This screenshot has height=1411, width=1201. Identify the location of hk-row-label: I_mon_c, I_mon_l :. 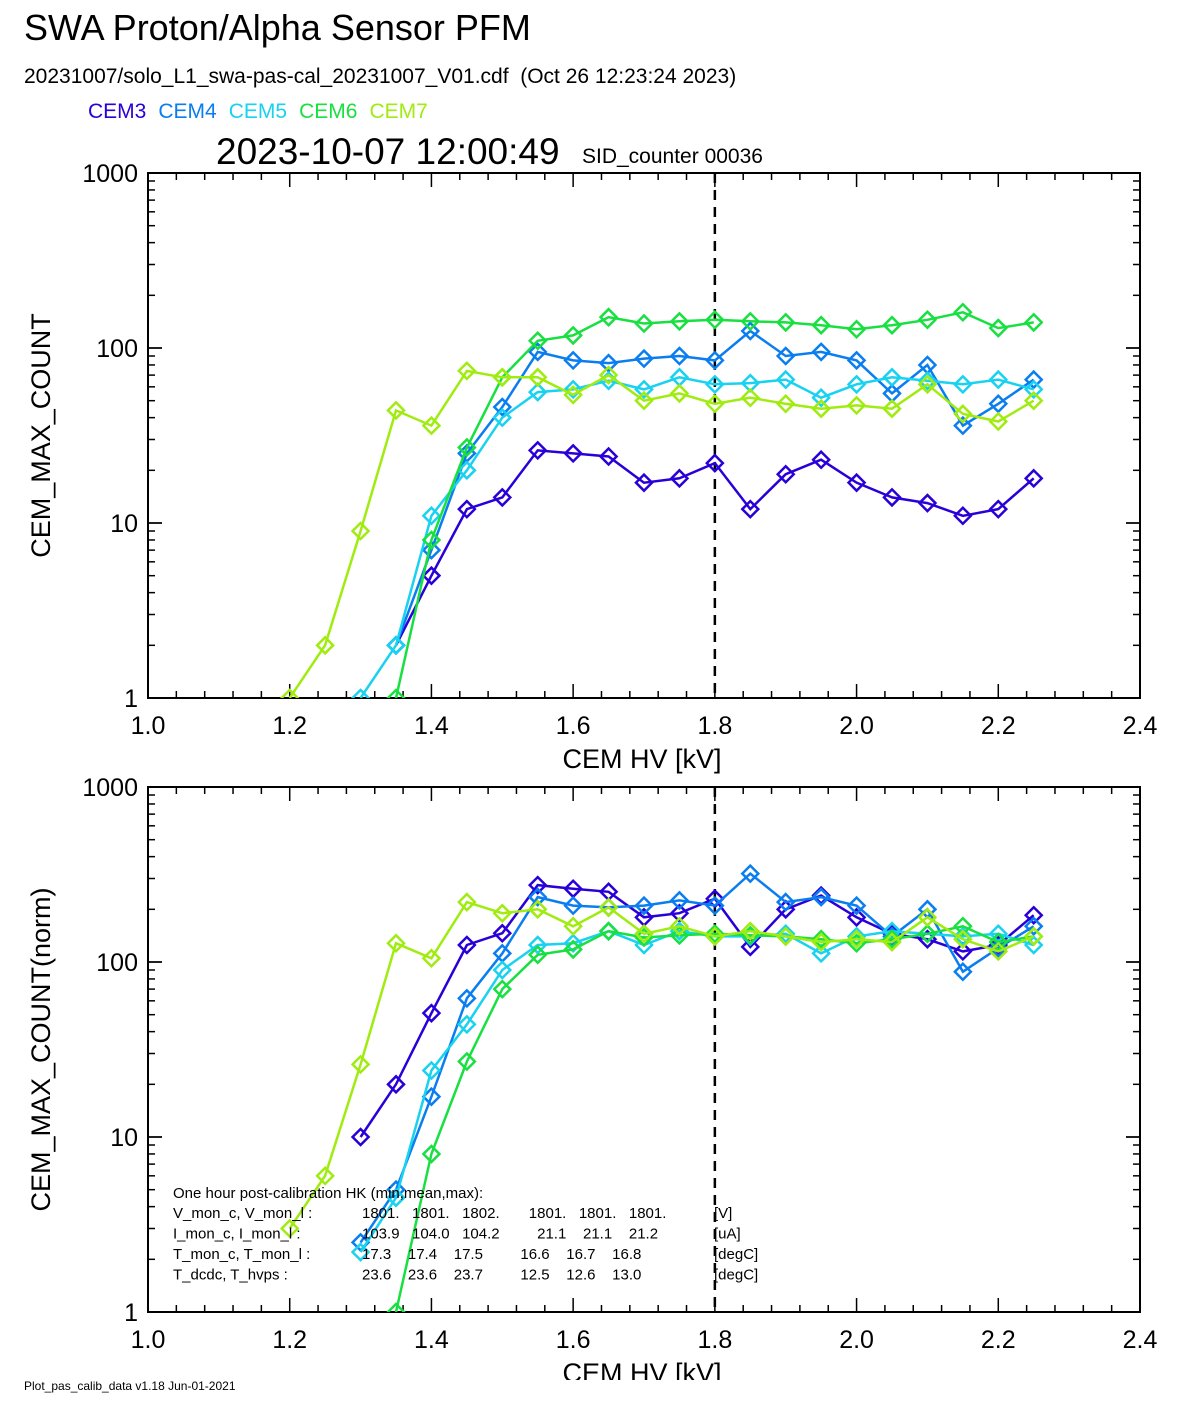
(237, 1234).